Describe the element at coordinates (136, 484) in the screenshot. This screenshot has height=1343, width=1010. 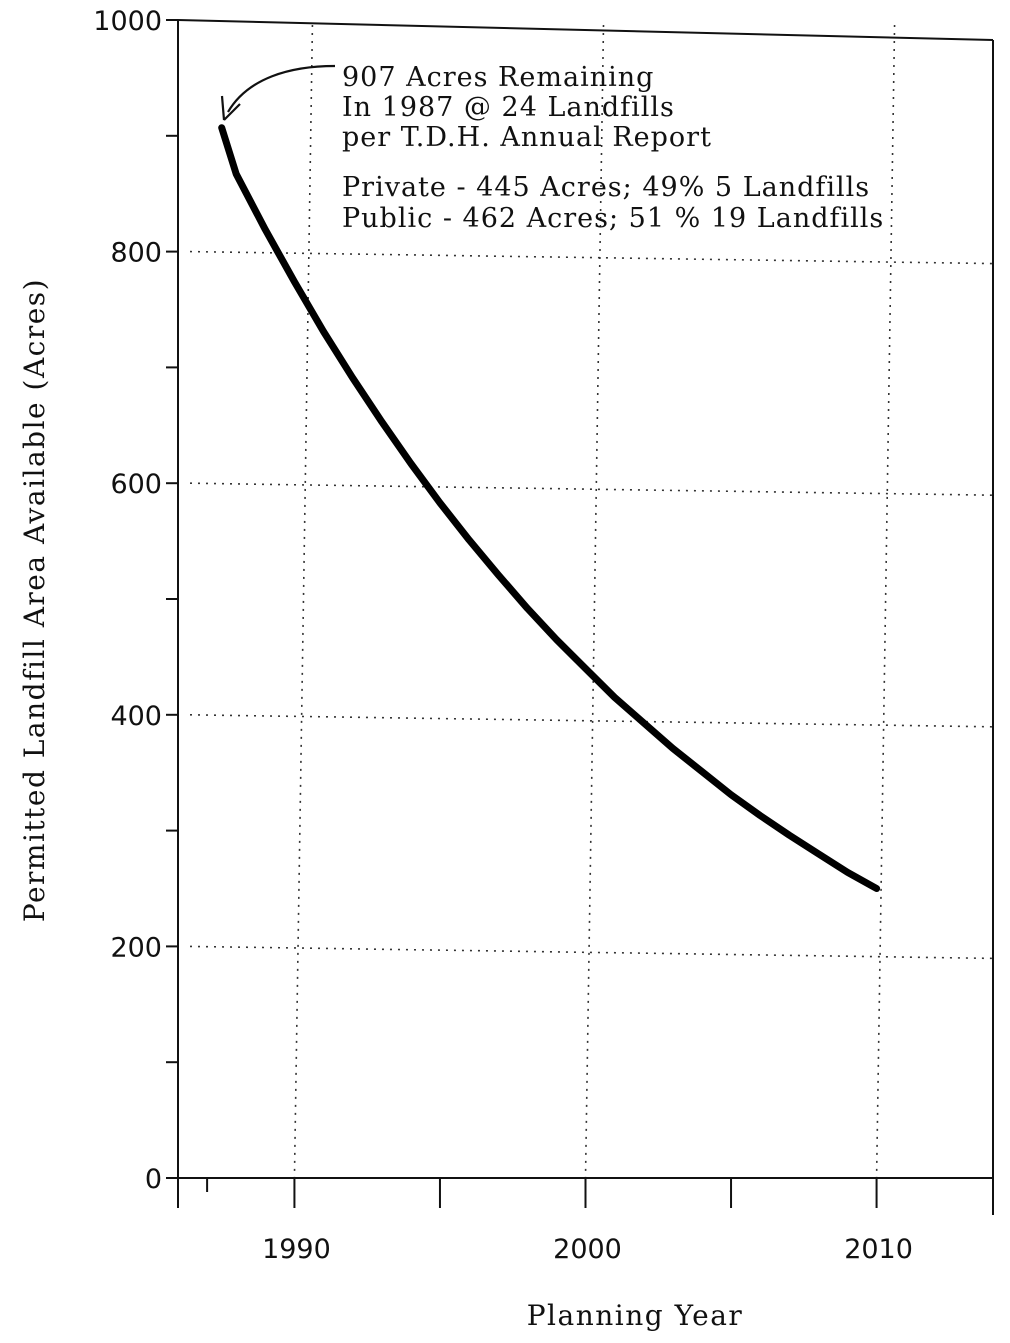
I see `y-tick-label: 600` at that location.